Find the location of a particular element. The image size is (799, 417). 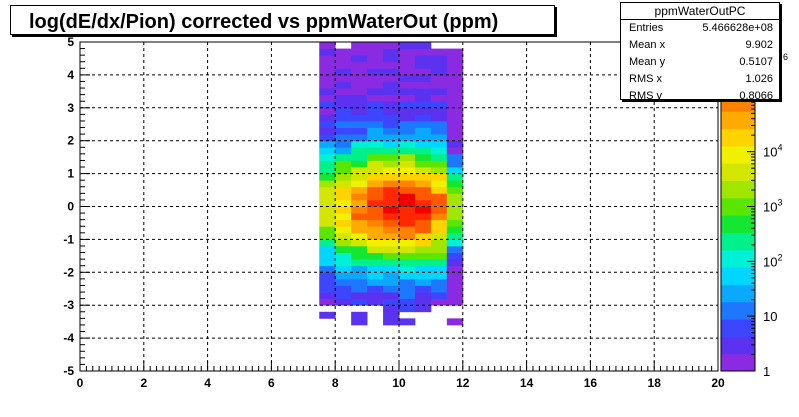

colorbar-cut-exponent: 6 is located at coordinates (785, 57).